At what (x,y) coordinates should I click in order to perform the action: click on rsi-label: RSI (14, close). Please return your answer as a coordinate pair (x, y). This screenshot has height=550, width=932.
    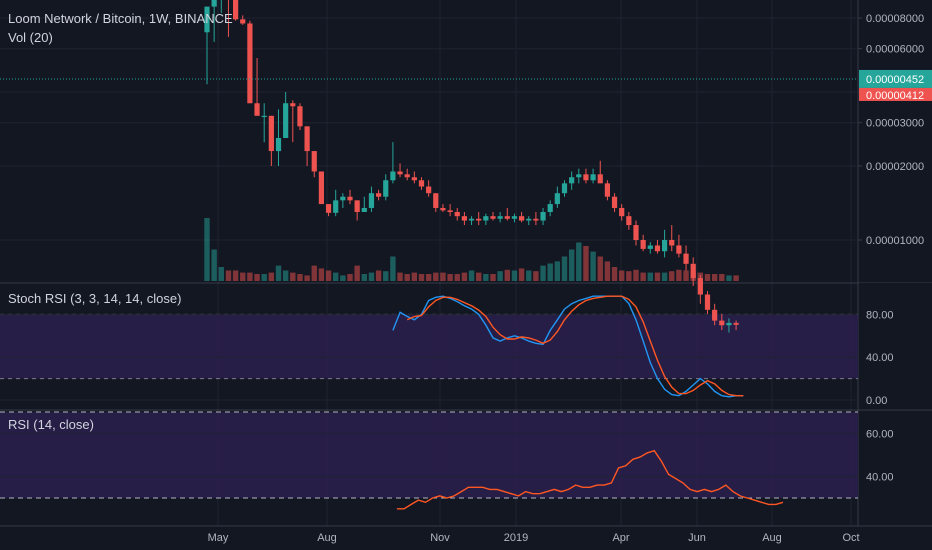
    Looking at the image, I should click on (51, 424).